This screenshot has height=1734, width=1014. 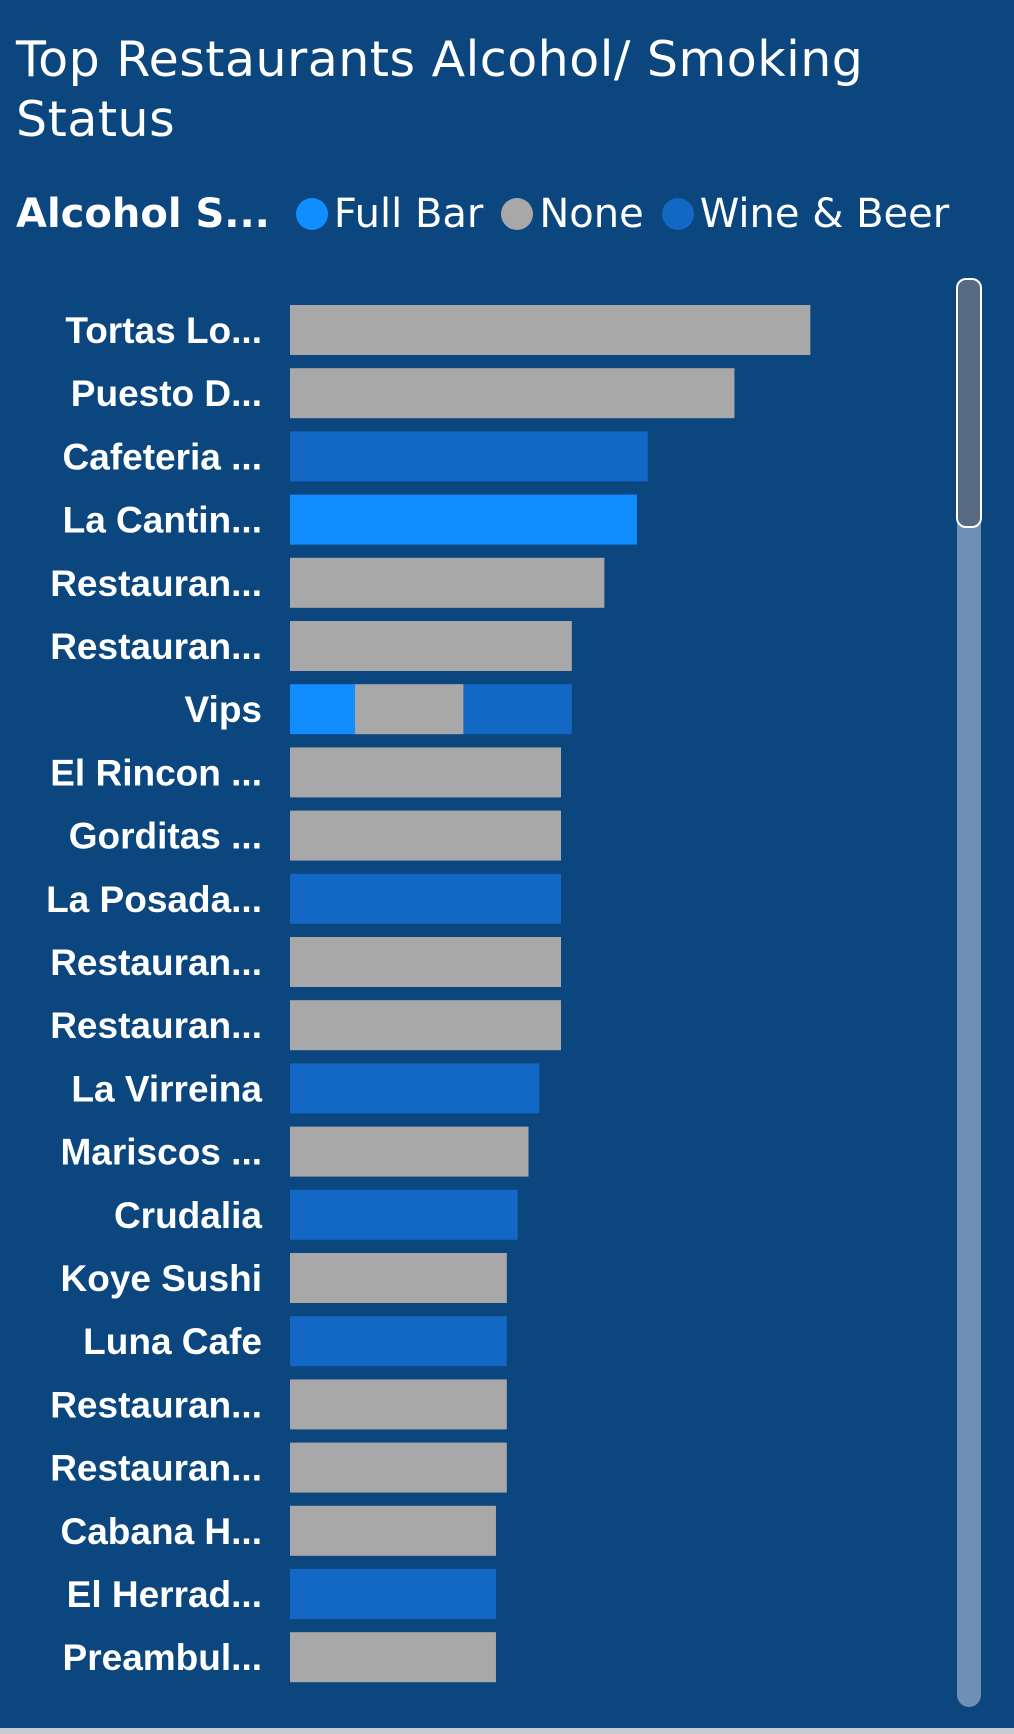 I want to click on legend-item-wine-beer: Wine & Beer, so click(x=805, y=214).